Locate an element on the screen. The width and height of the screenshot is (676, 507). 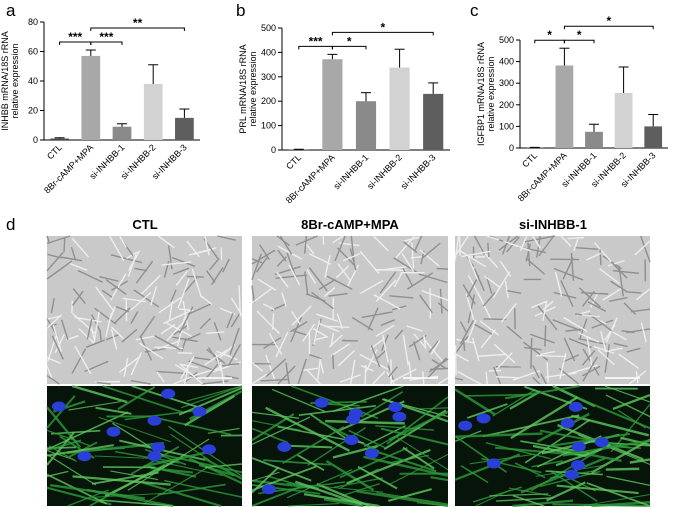
y-tick-label: 60 is located at coordinates (33, 52).